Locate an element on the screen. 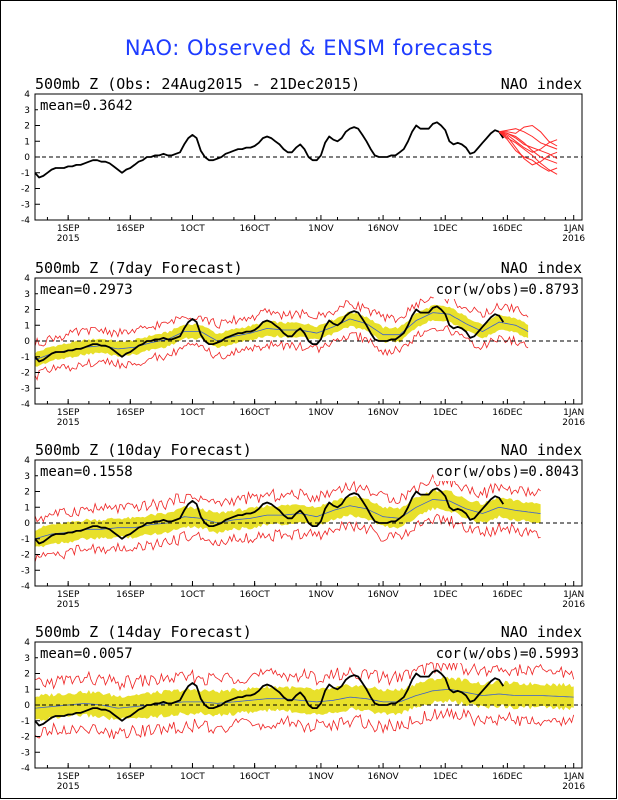 Image resolution: width=618 pixels, height=800 pixels. correlation-label: cor(w/obs)=0.5993 is located at coordinates (507, 654).